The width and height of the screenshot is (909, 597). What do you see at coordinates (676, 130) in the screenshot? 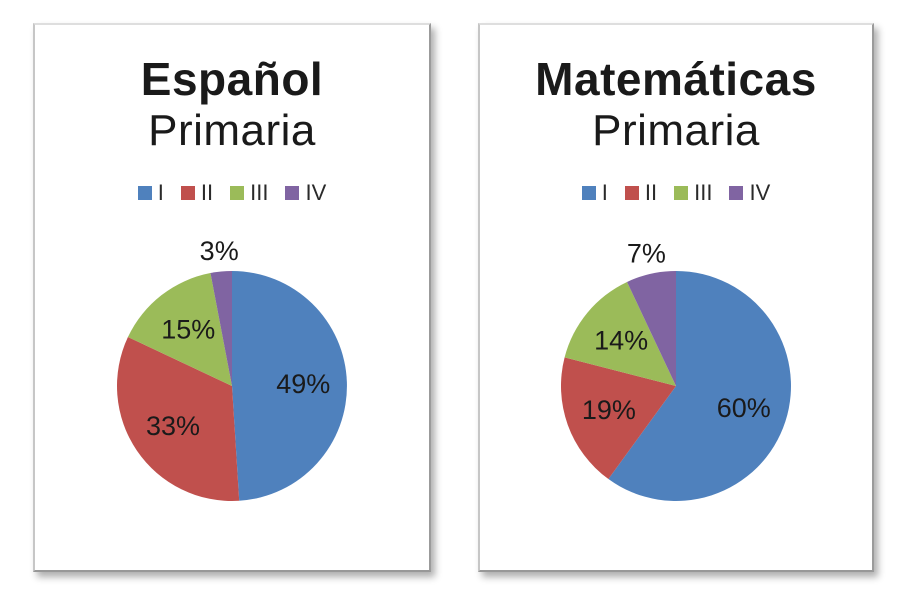
I see `chart-subtitle-matematicas: Primaria` at bounding box center [676, 130].